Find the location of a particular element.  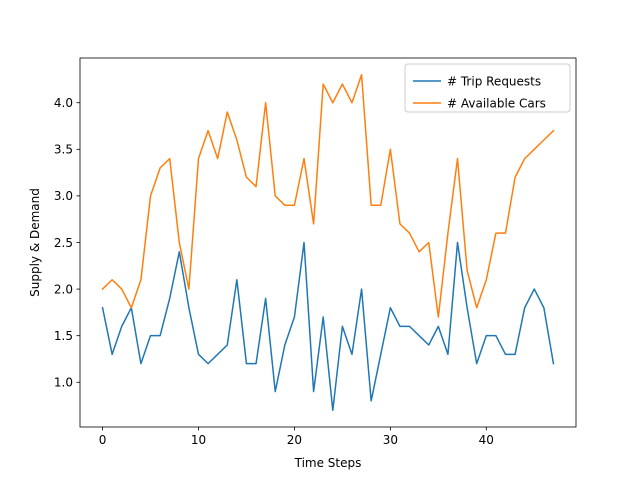

x-tick-label: 30 is located at coordinates (390, 440).